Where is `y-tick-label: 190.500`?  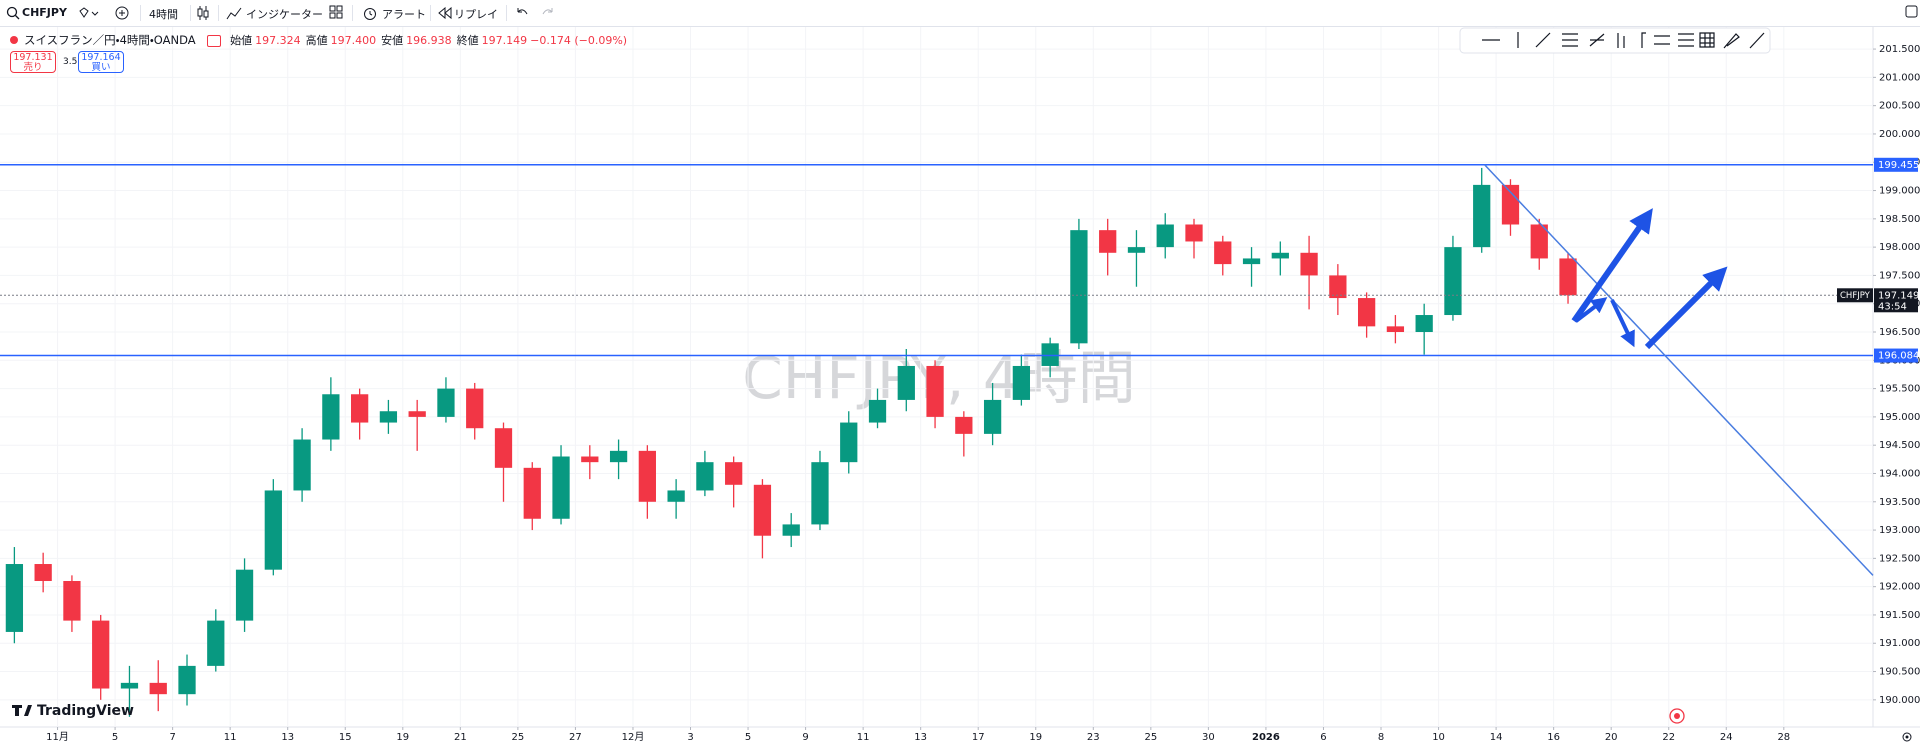
y-tick-label: 190.500 is located at coordinates (1899, 672).